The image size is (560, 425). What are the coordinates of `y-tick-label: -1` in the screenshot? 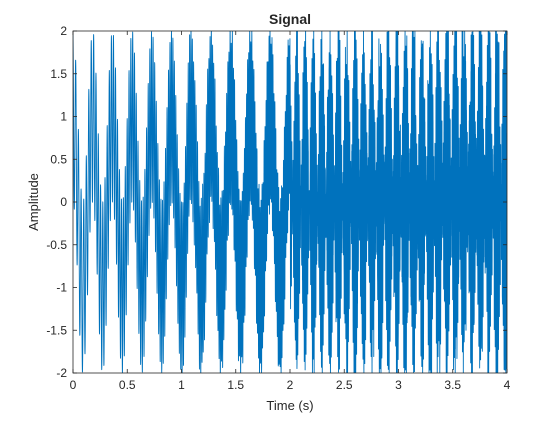 It's located at (61, 288).